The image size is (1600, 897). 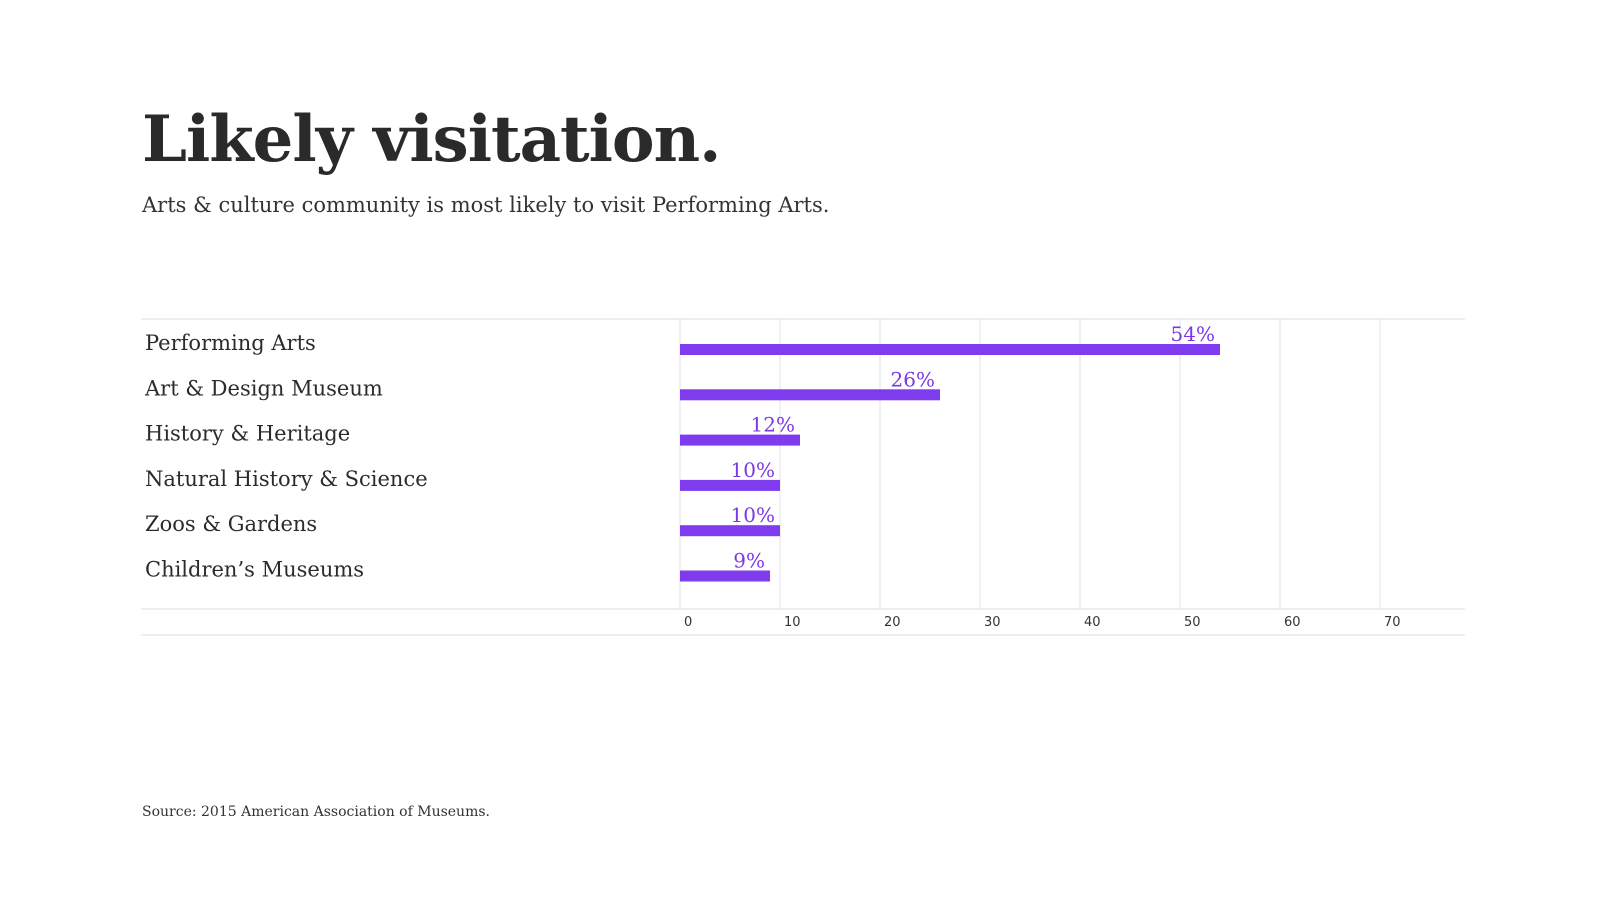 What do you see at coordinates (1292, 622) in the screenshot?
I see `x-tick-label: 60` at bounding box center [1292, 622].